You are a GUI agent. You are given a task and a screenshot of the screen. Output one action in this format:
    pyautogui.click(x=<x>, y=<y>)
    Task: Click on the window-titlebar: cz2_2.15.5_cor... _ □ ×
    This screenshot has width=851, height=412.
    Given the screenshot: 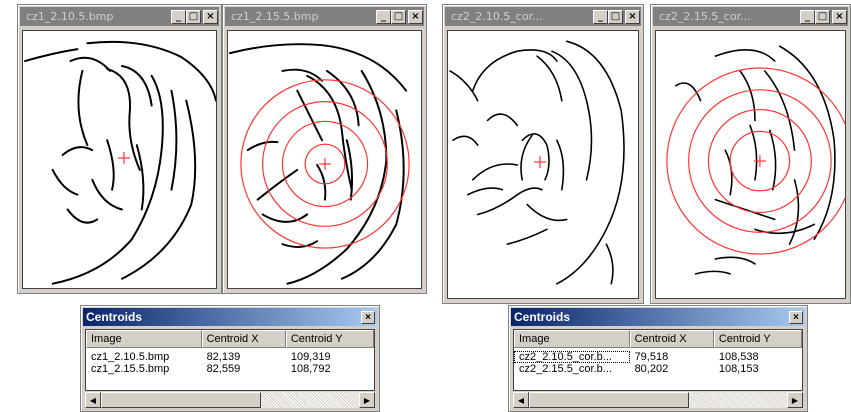 What is the action you would take?
    pyautogui.click(x=750, y=16)
    